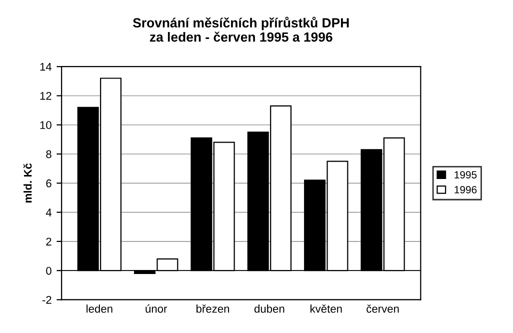 This screenshot has width=513, height=333. I want to click on chart-title: Srovnání měsíčních přírůstků DPH za leden - červen 1995 a 1996, so click(240, 29).